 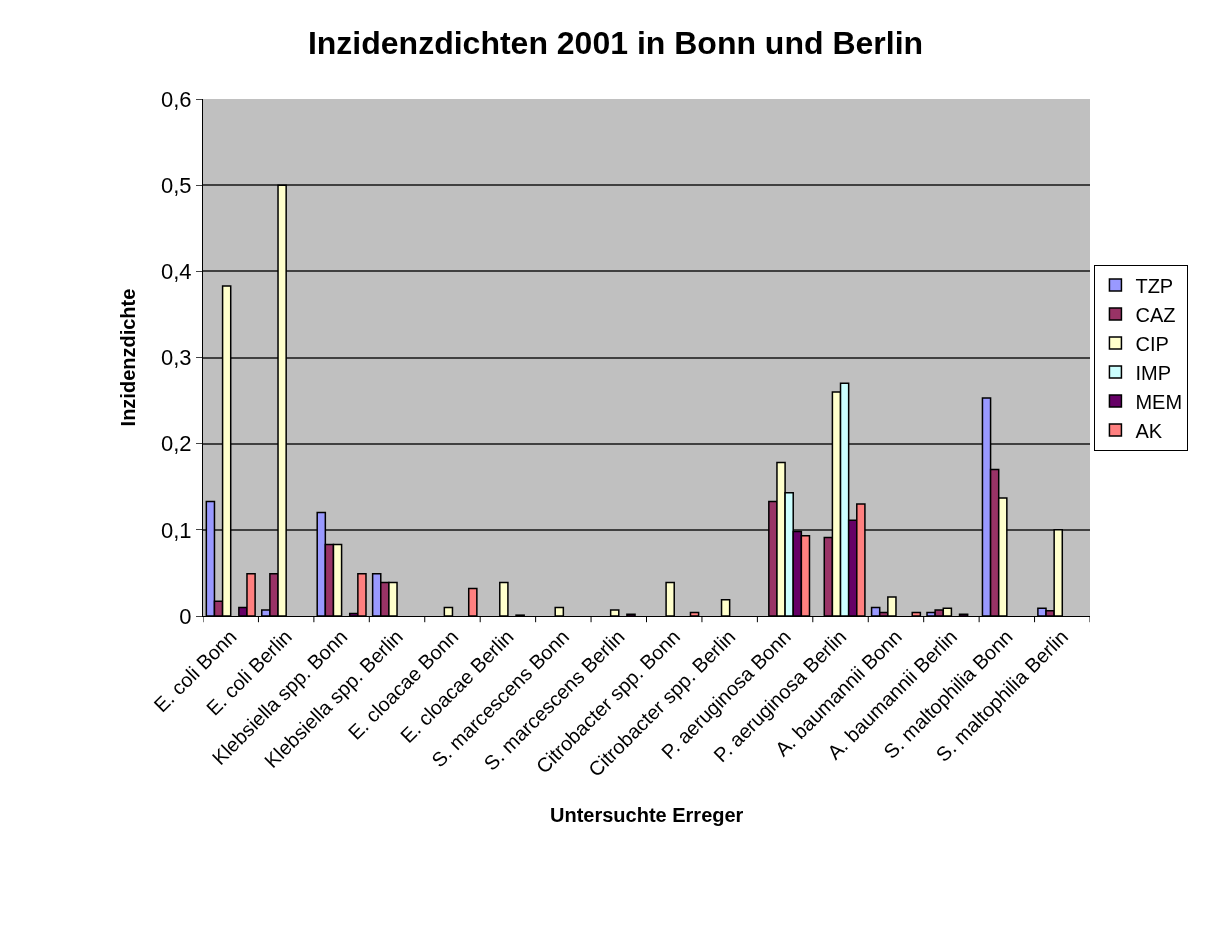 What do you see at coordinates (1155, 314) in the screenshot?
I see `legend-label: CAZ` at bounding box center [1155, 314].